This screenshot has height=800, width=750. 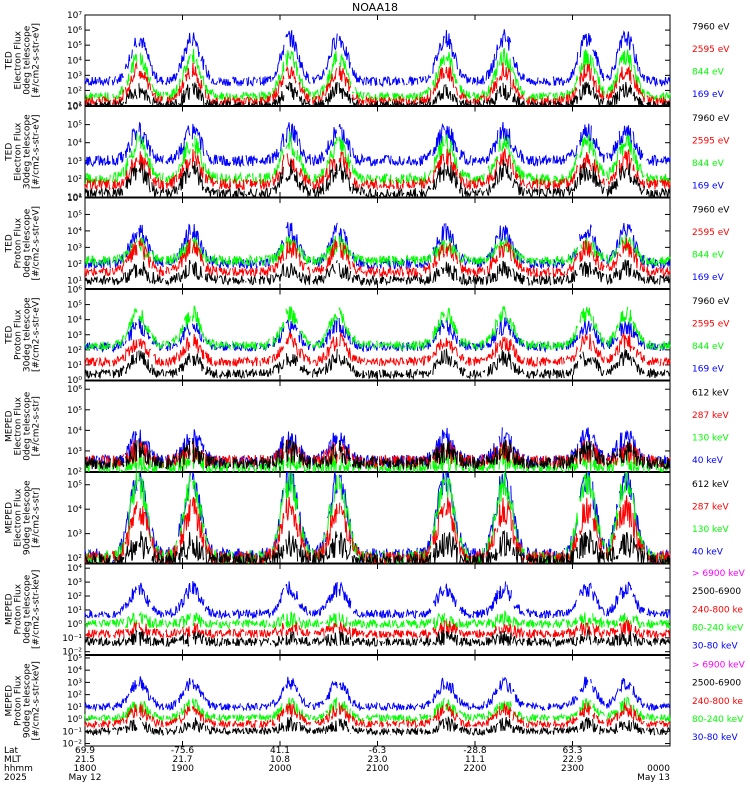 What do you see at coordinates (15, 778) in the screenshot?
I see `x-row-label: 2025` at bounding box center [15, 778].